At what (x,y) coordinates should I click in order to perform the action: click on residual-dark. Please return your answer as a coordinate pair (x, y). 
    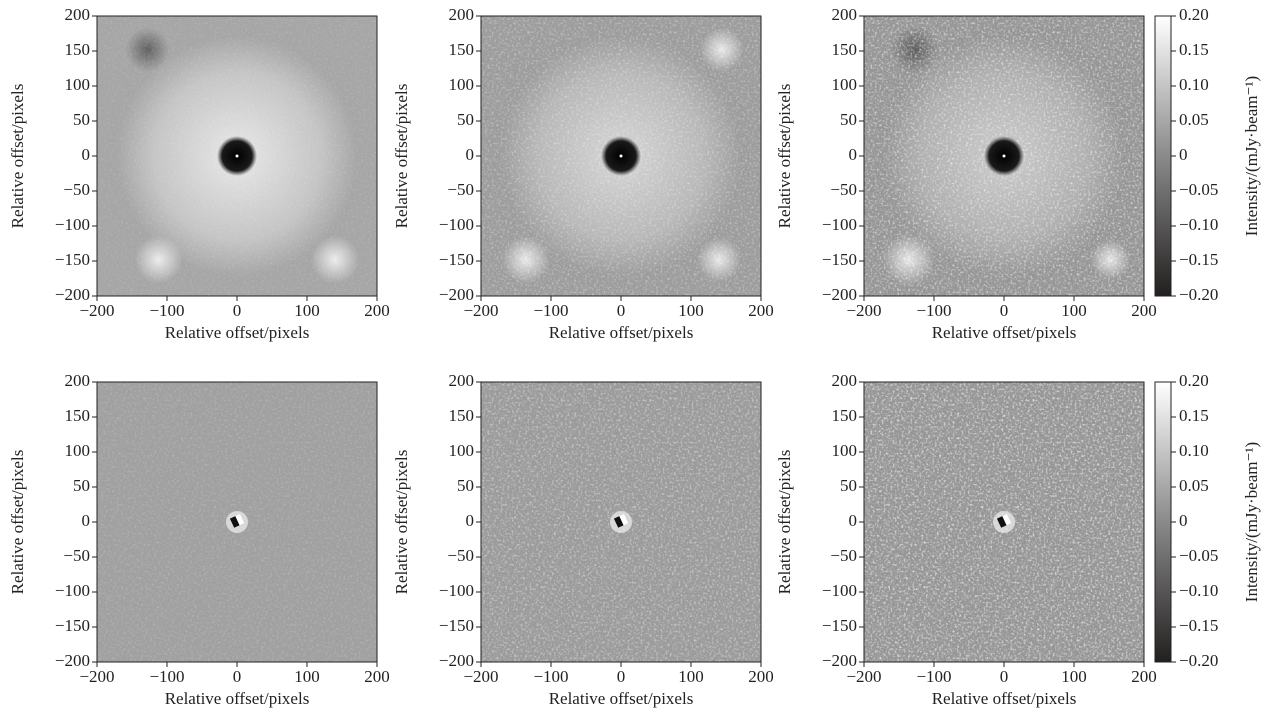
    Looking at the image, I should click on (234, 522).